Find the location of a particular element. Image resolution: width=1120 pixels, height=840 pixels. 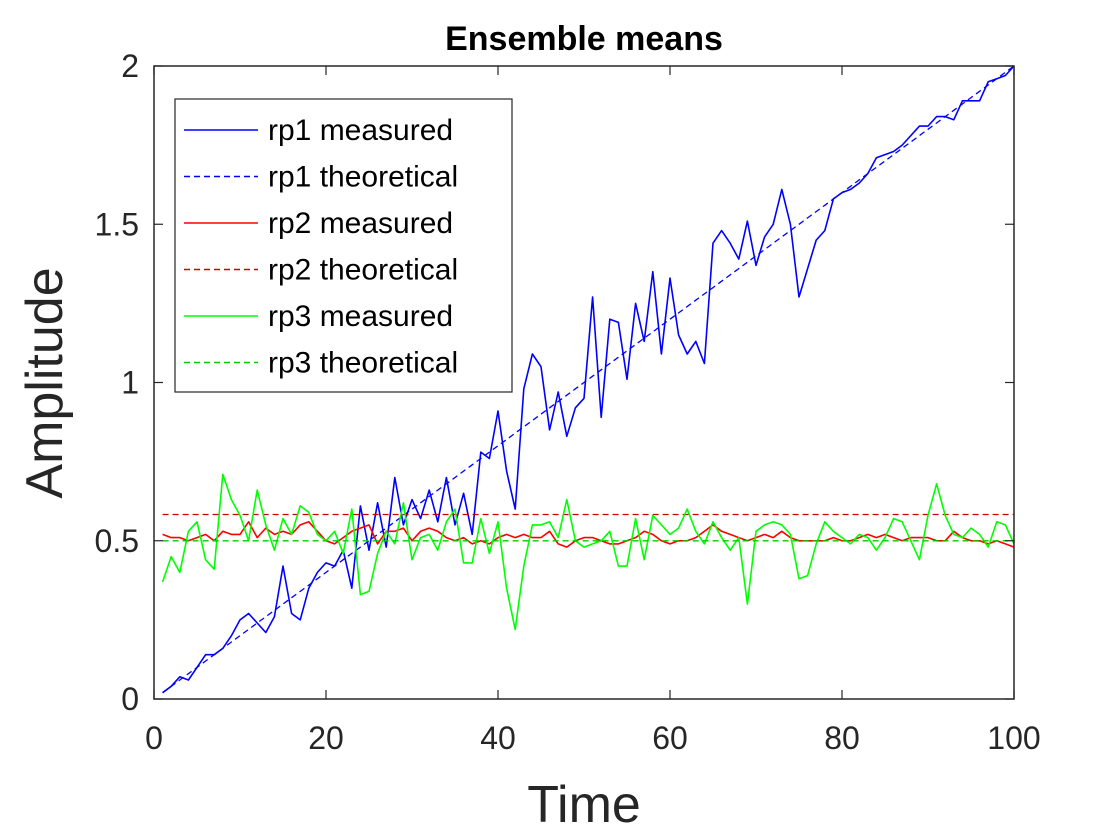

y-tick-label-2: 1 is located at coordinates (130, 383).